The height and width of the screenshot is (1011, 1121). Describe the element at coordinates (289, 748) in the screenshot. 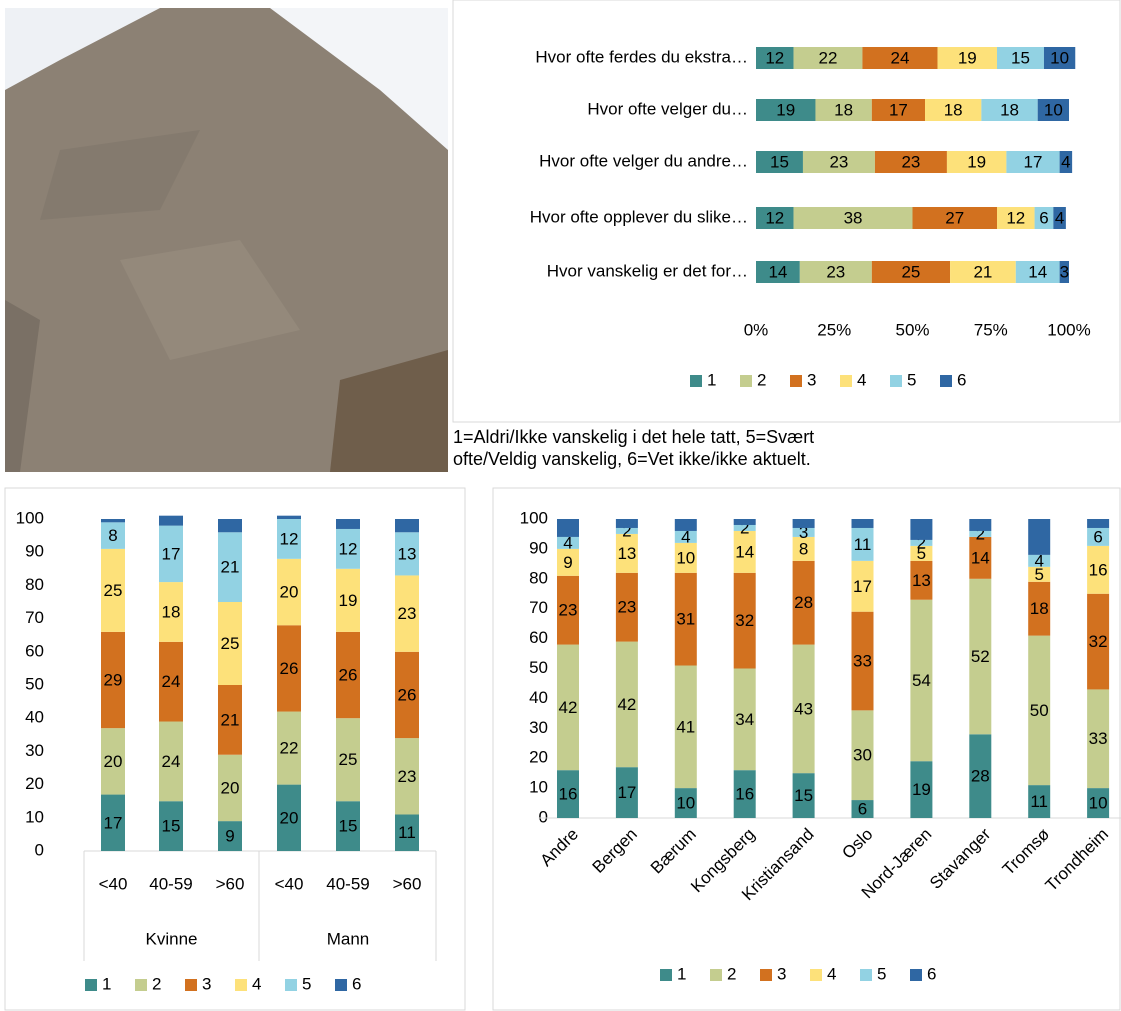

I see `data-label: 22` at that location.